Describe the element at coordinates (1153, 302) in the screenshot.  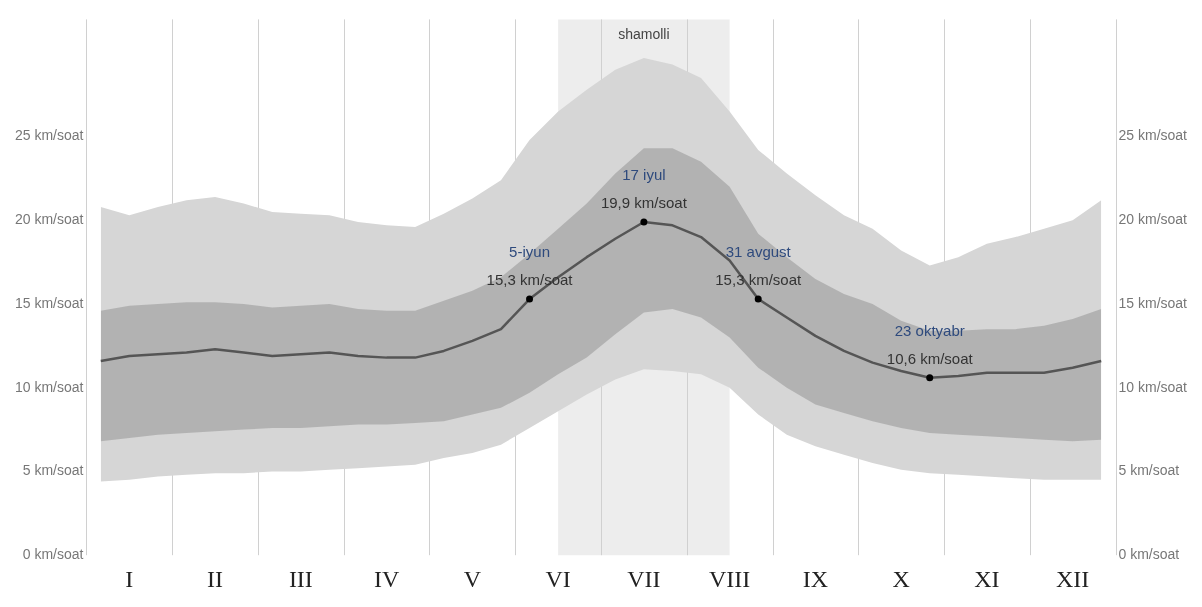
I see `y2-tick-label: 15 km/soat` at that location.